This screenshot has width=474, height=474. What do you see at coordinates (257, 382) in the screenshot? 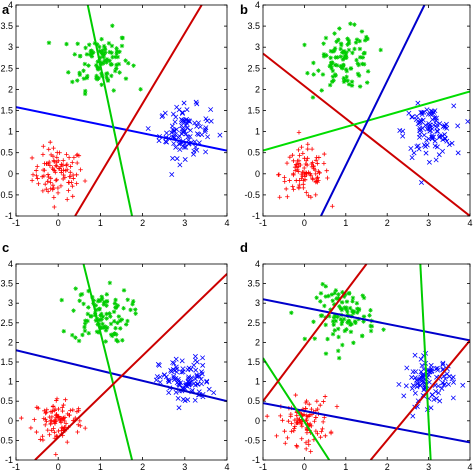
I see `y-tick-label: 1` at bounding box center [257, 382].